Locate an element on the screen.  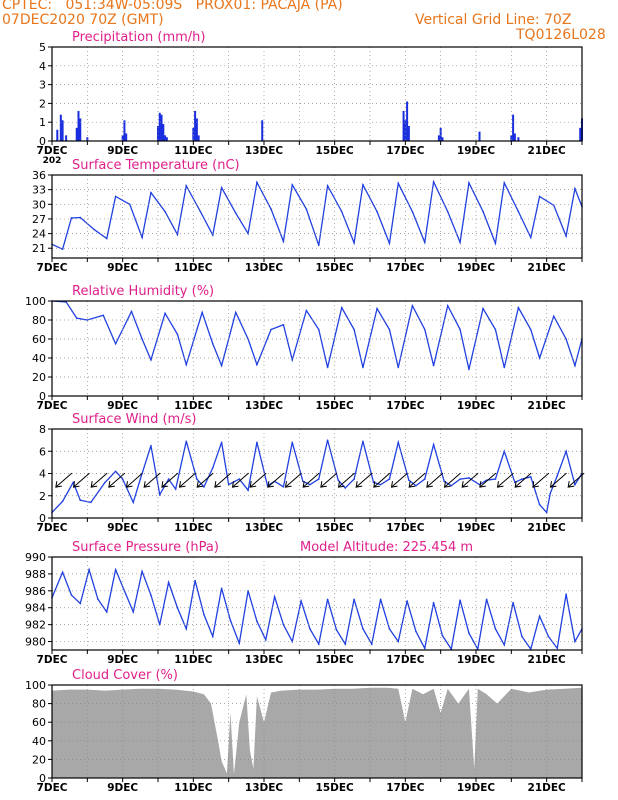
y-tick-label: 40 is located at coordinates (39, 358).